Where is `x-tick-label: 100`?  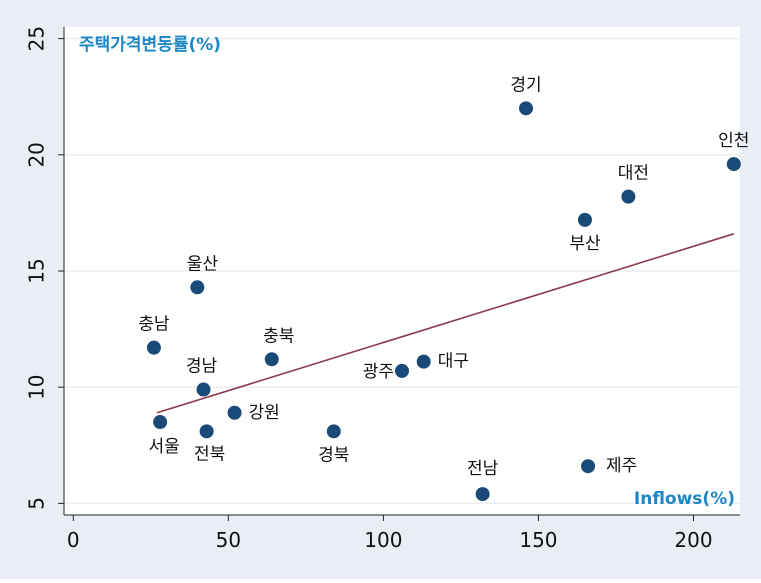 x-tick-label: 100 is located at coordinates (383, 540).